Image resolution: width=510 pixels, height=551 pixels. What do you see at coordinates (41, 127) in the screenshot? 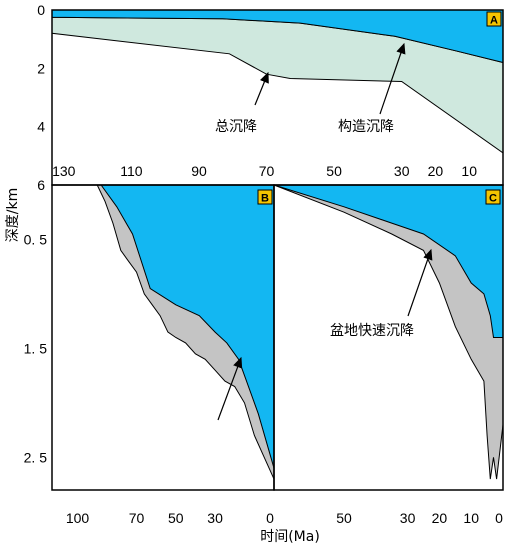
I see `panel-a-y-tick-label: 4` at bounding box center [41, 127].